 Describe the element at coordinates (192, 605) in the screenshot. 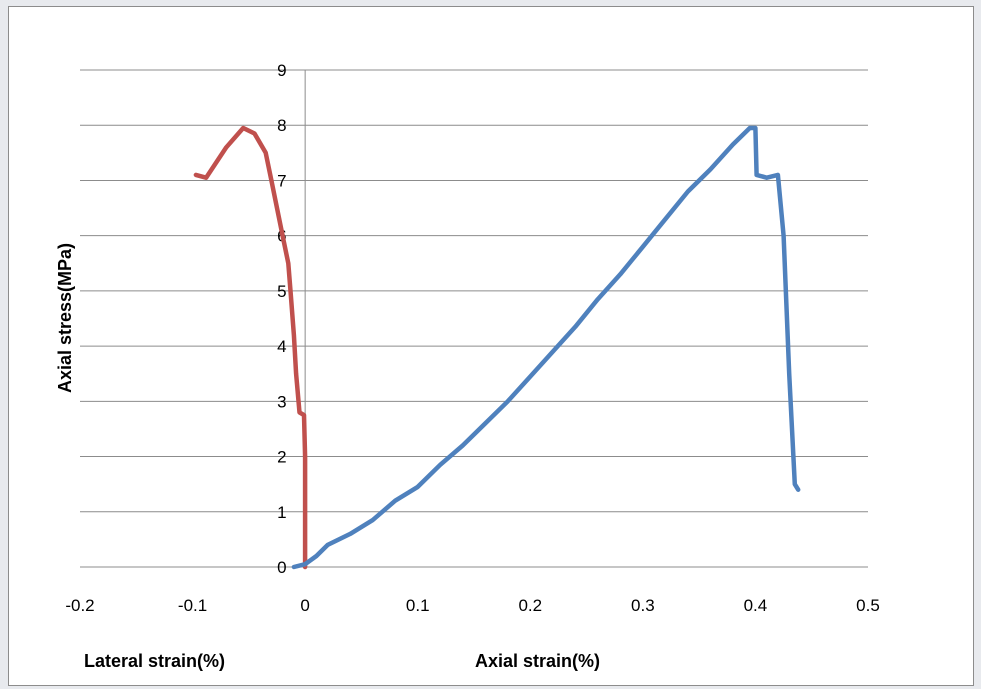

I see `x-tick-label--0.1: -0.1` at that location.